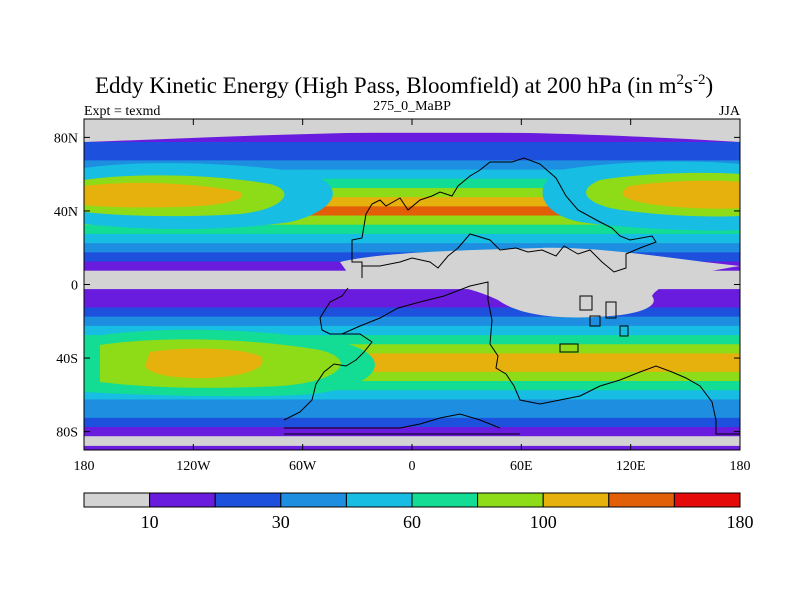 The height and width of the screenshot is (600, 800). I want to click on colorbar-label: 180, so click(740, 522).